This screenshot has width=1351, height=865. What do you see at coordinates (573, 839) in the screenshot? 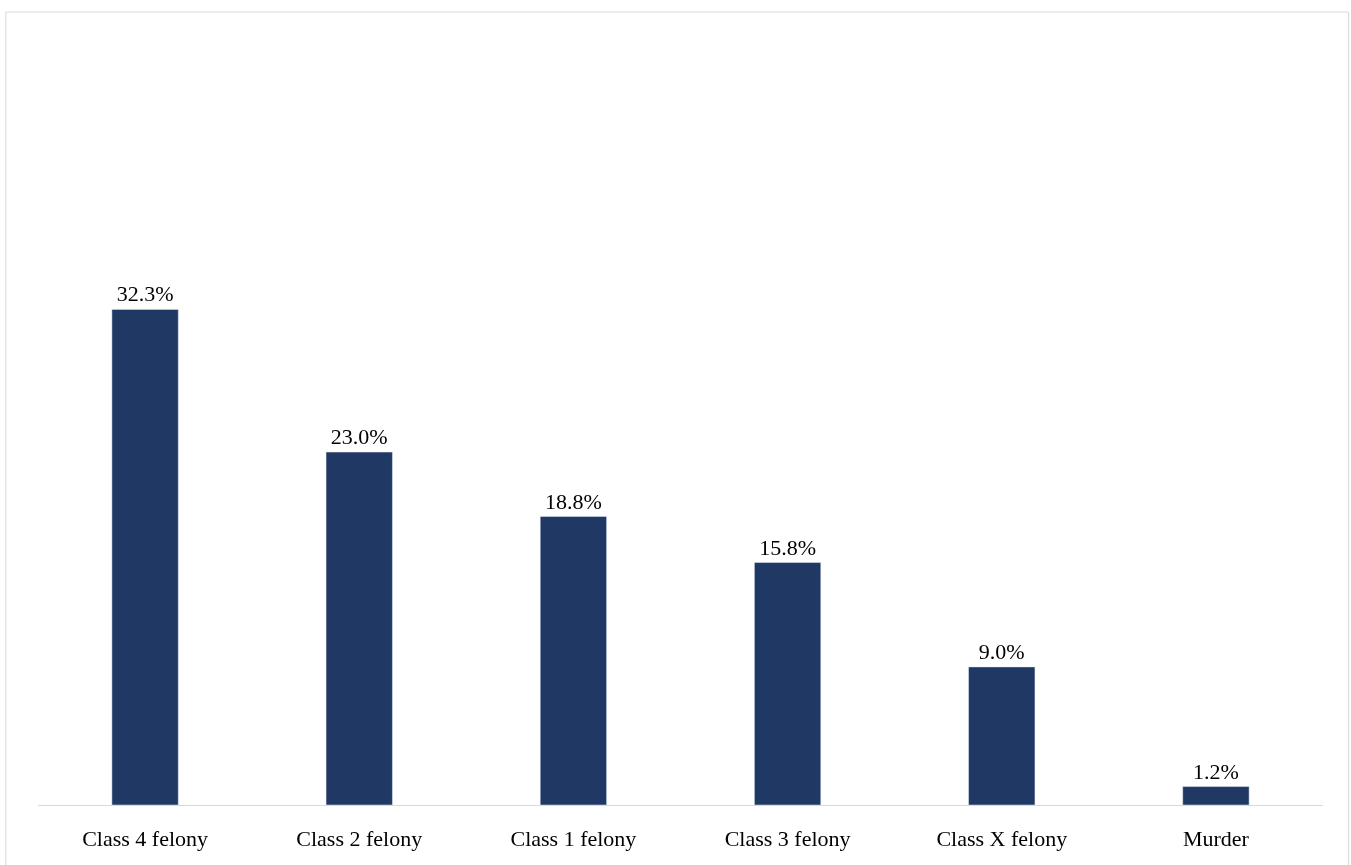
I see `x-tick-label: Class 1 felony` at bounding box center [573, 839].